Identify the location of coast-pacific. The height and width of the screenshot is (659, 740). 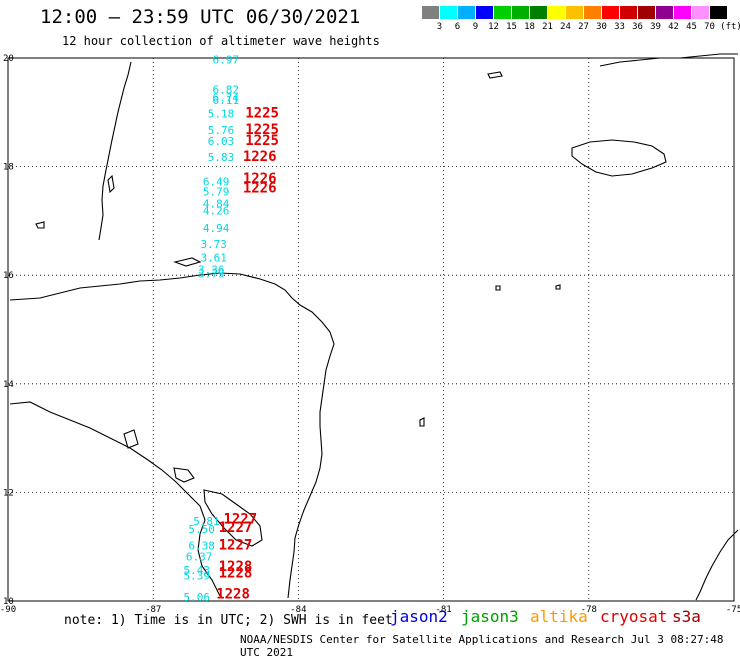
(115, 499).